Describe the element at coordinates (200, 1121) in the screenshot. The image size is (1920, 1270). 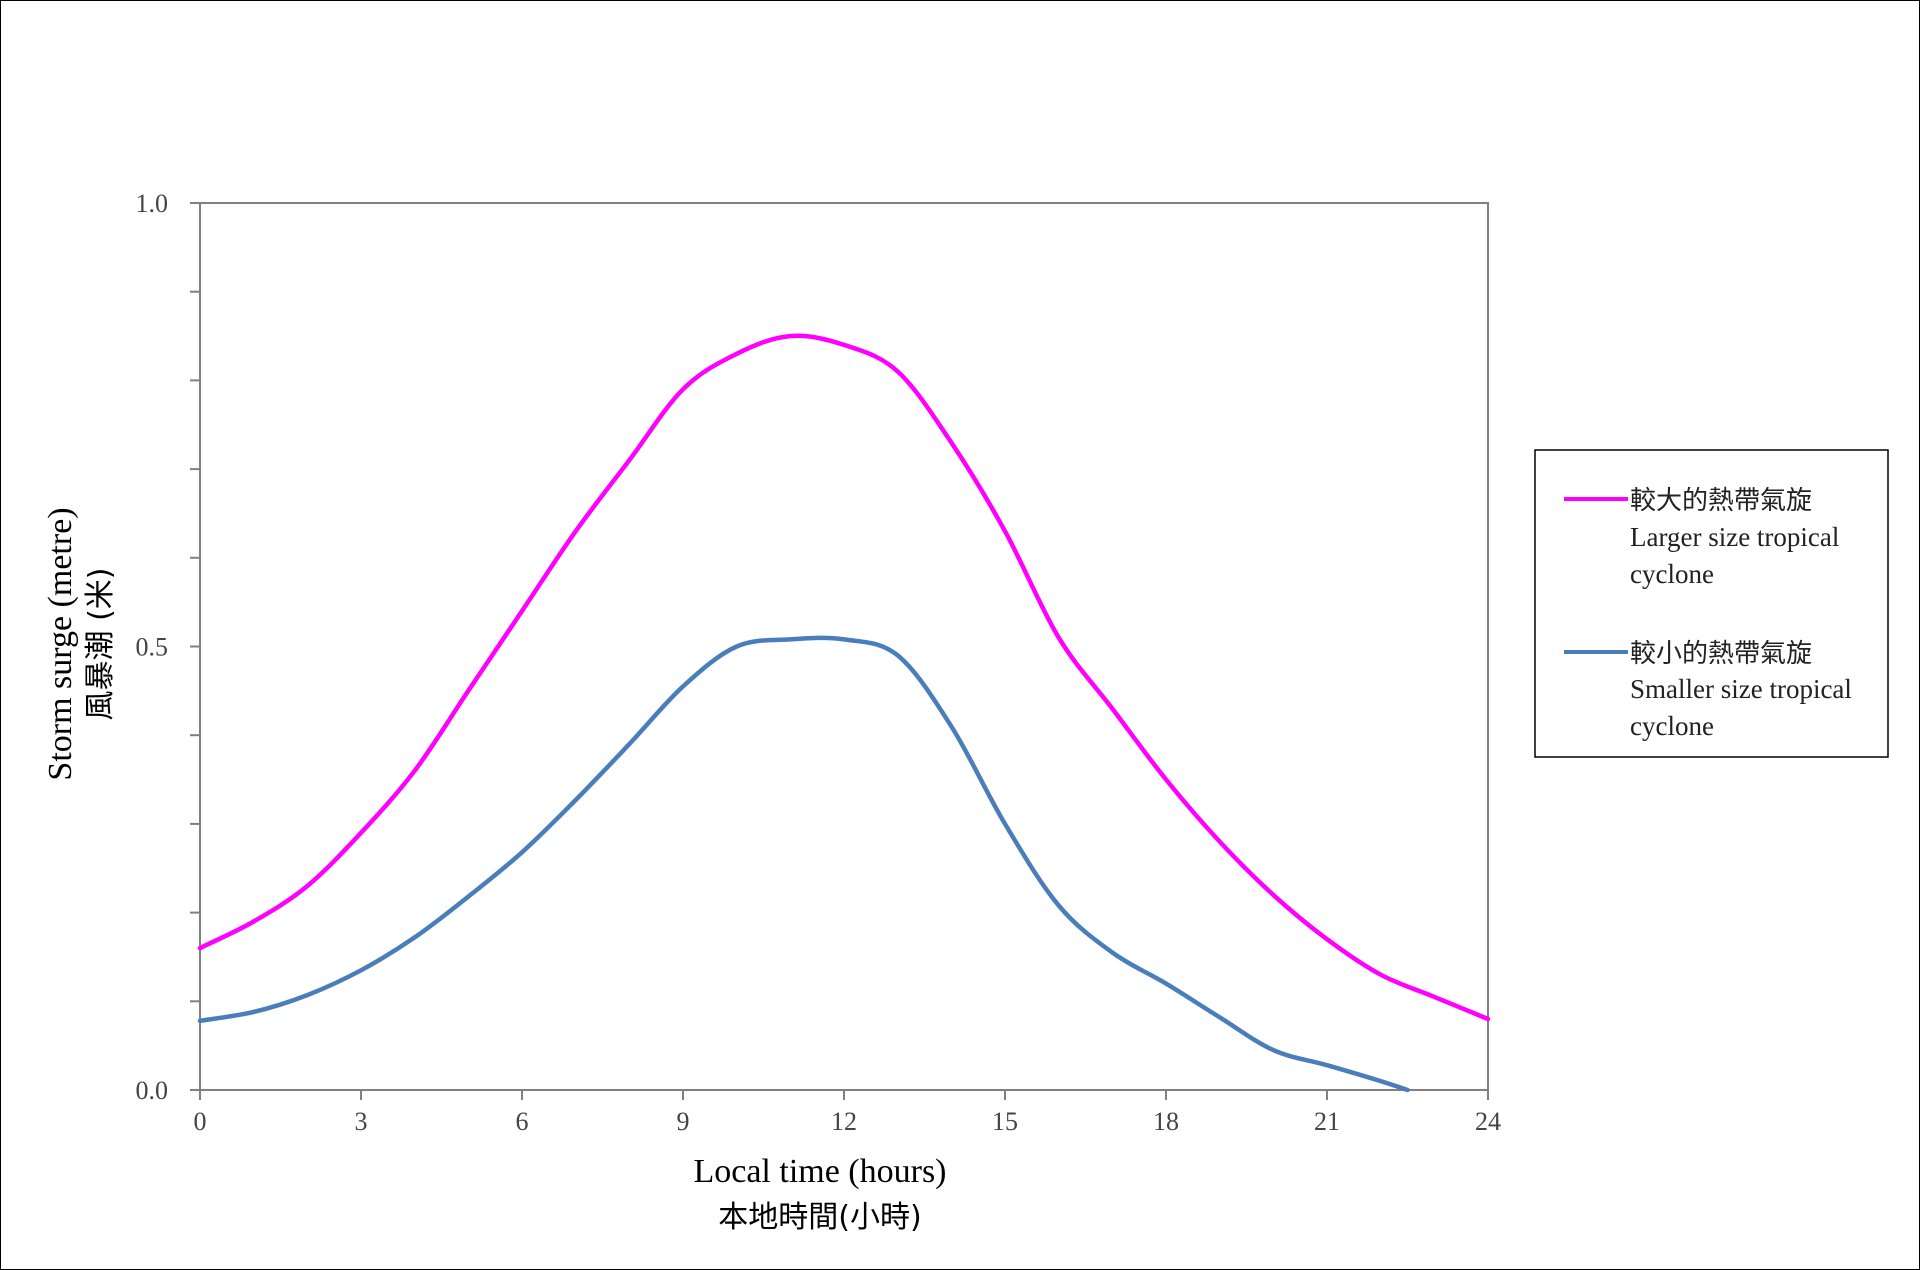
I see `x-tick-label: 0` at that location.